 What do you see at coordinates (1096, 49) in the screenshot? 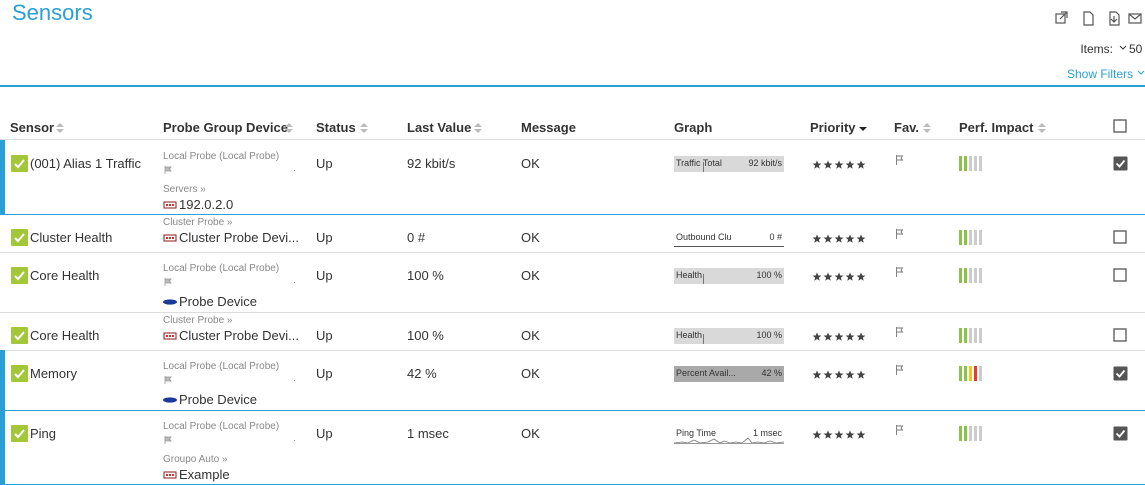
I see `items-label: Items:` at bounding box center [1096, 49].